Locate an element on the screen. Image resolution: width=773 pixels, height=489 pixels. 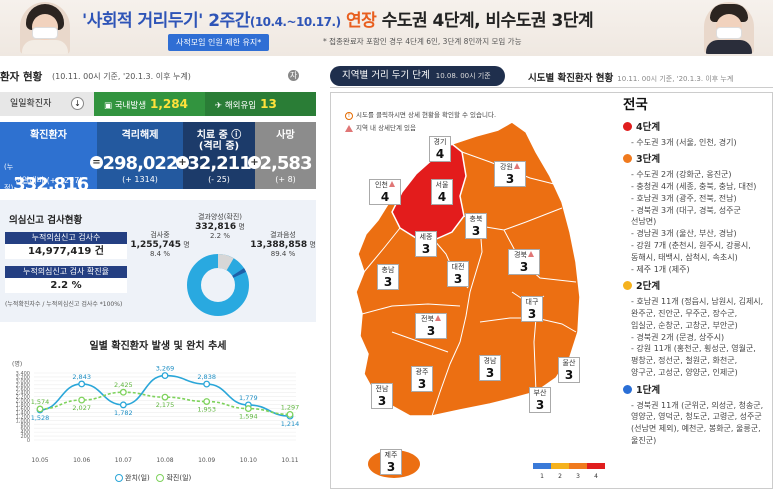
region-seoul: 서울 4 is located at coordinates (442, 192).